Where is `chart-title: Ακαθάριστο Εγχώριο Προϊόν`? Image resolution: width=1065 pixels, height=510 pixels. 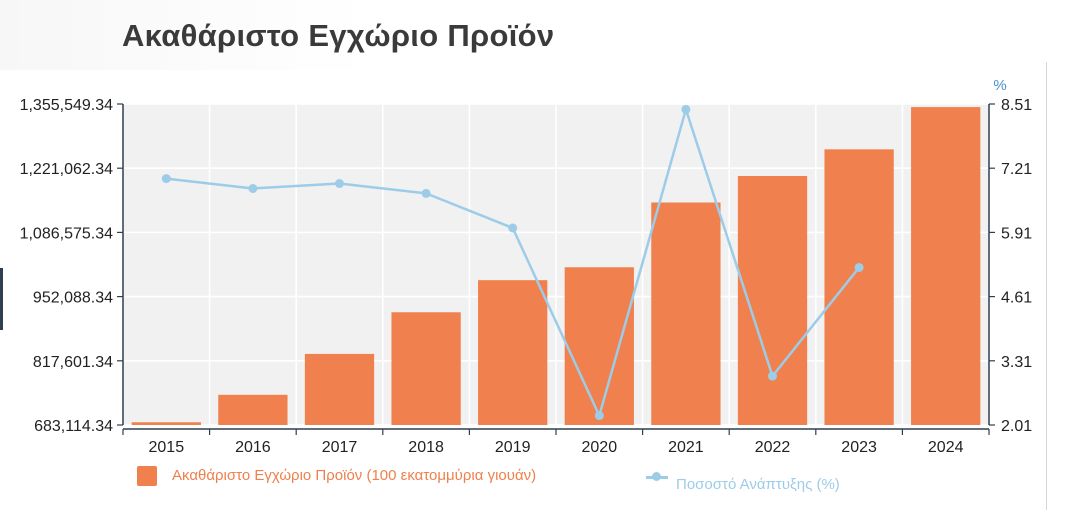 chart-title: Ακαθάριστο Εγχώριο Προϊόν is located at coordinates (338, 35).